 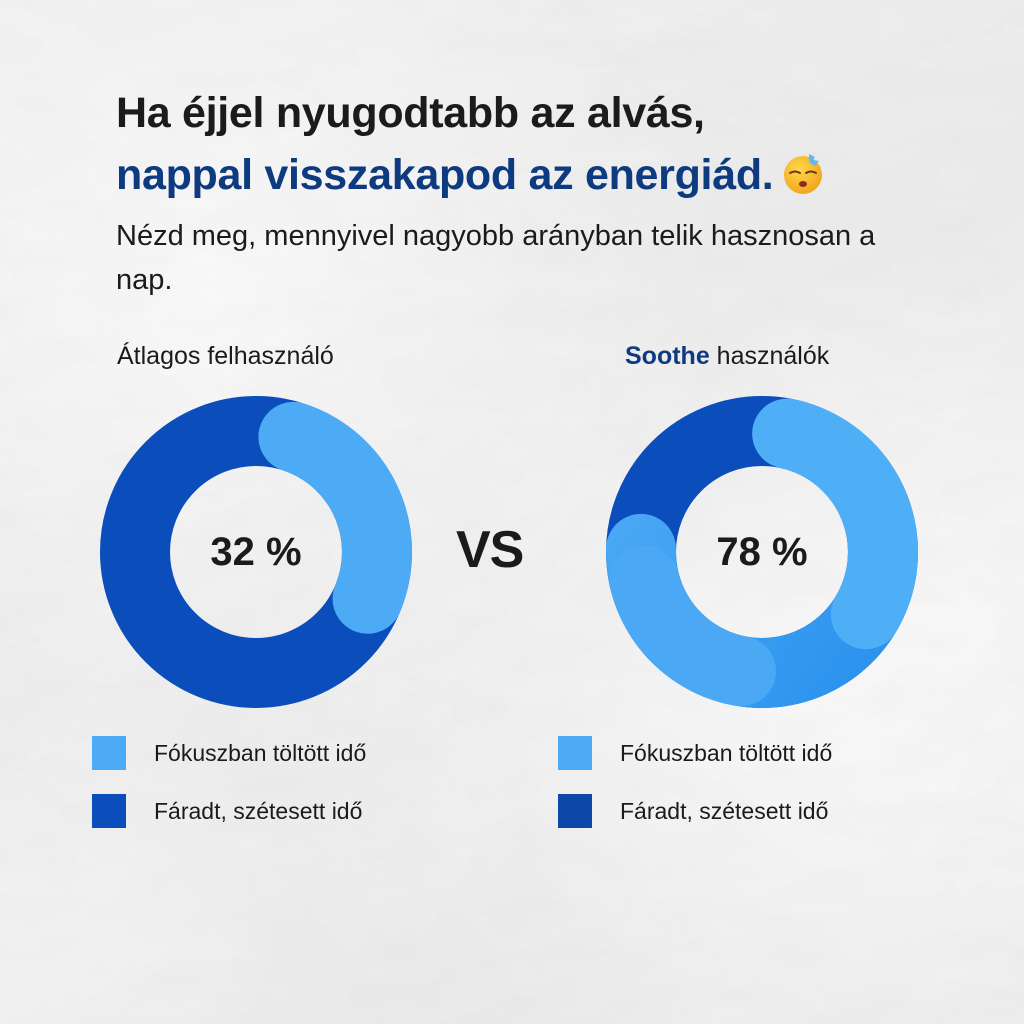 I want to click on donut-chart-soothe-users: 78 %, so click(x=762, y=556).